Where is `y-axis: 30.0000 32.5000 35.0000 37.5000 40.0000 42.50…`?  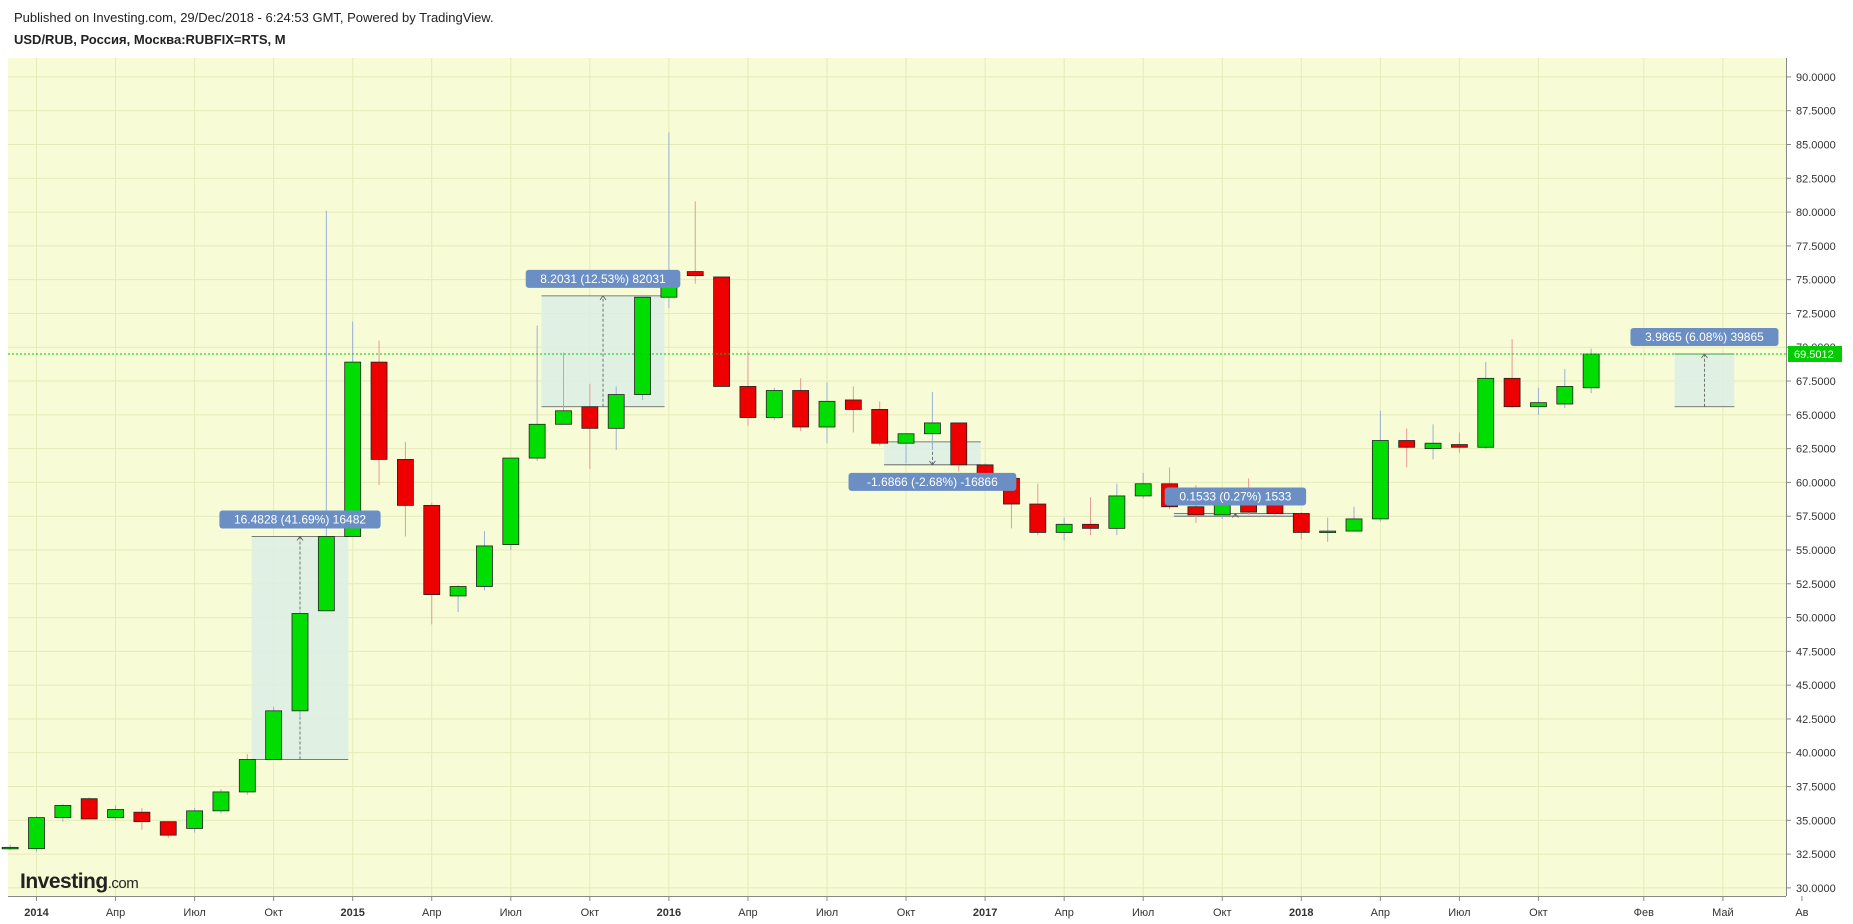
y-axis: 30.0000 32.5000 35.0000 37.5000 40.0000 42.50… is located at coordinates (1819, 477).